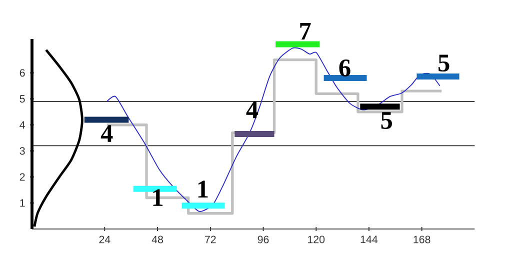 The image size is (523, 271). Describe the element at coordinates (22, 99) in the screenshot. I see `y-tick-label: 5` at that location.